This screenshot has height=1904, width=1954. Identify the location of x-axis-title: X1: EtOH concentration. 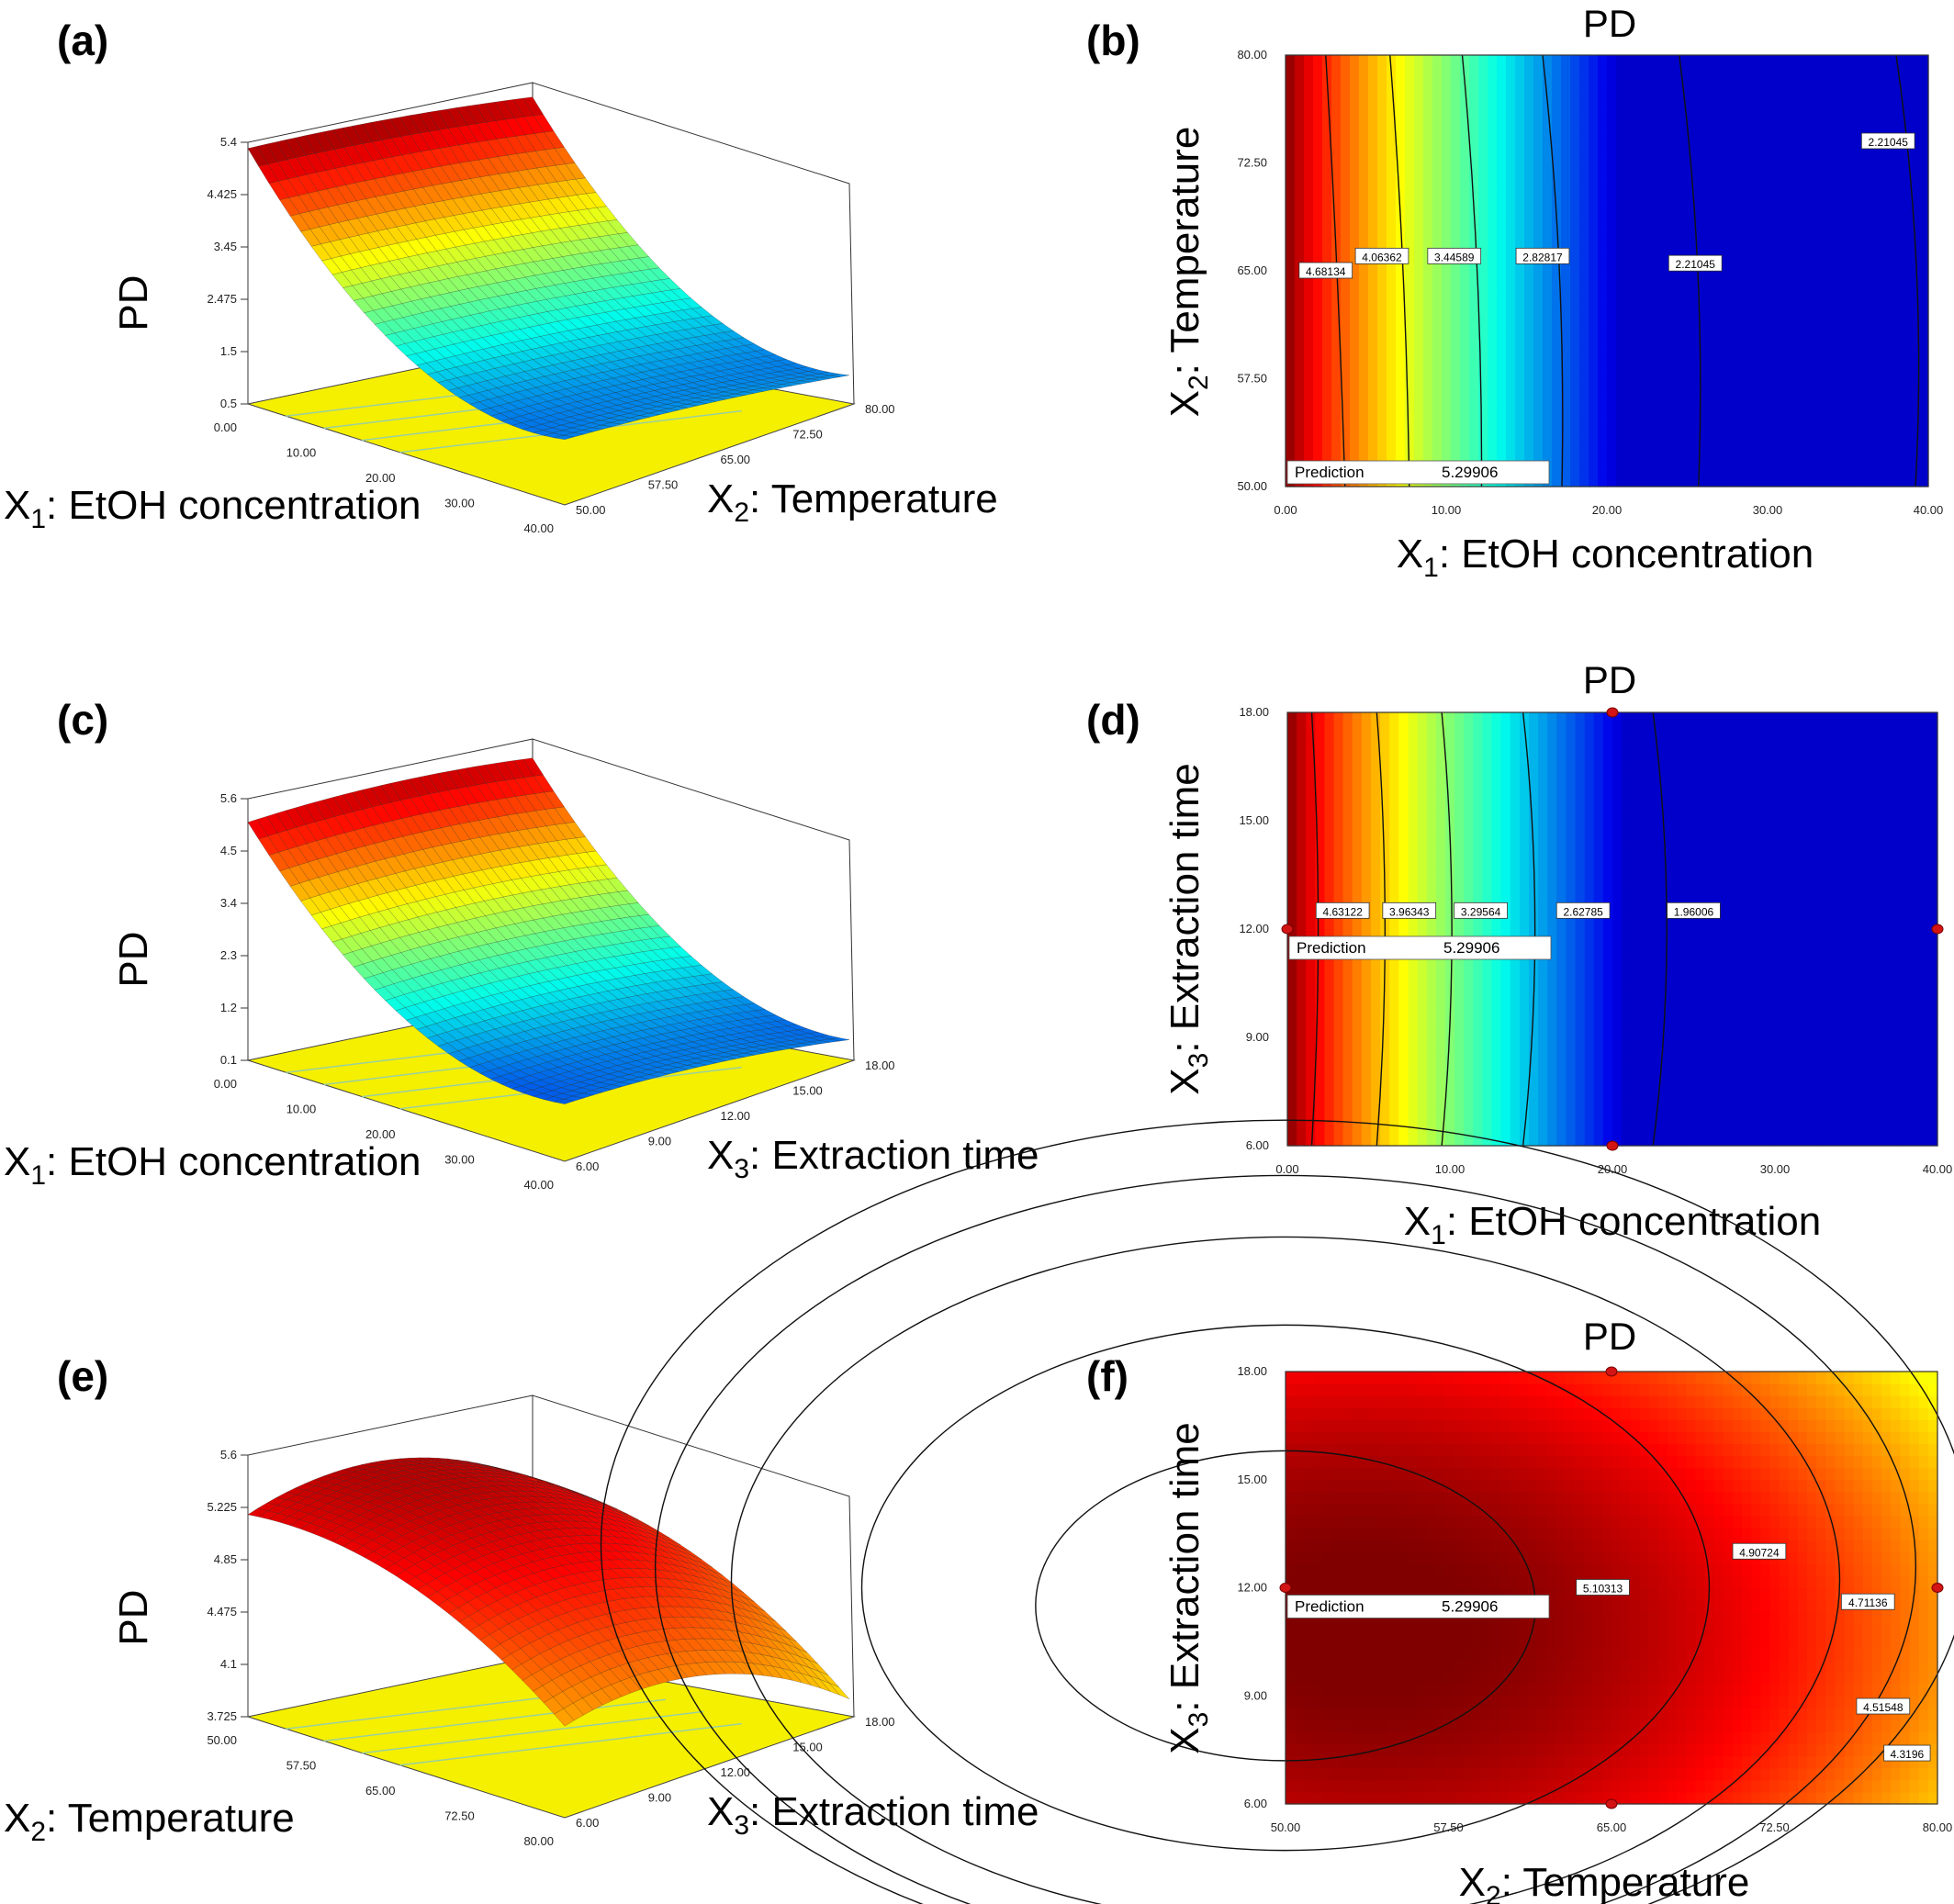
(212, 508).